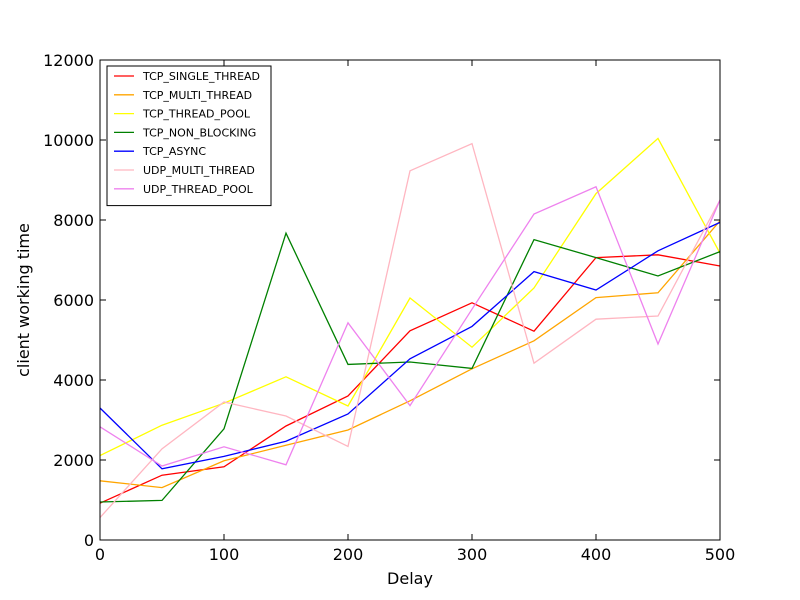 The image size is (800, 600). Describe the element at coordinates (472, 554) in the screenshot. I see `x-tick-label: 300` at that location.